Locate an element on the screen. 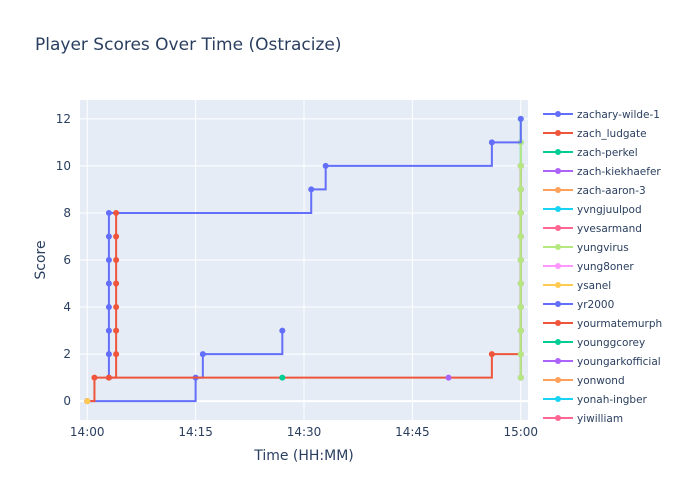 The height and width of the screenshot is (500, 700). legend-item: ysanel is located at coordinates (577, 286).